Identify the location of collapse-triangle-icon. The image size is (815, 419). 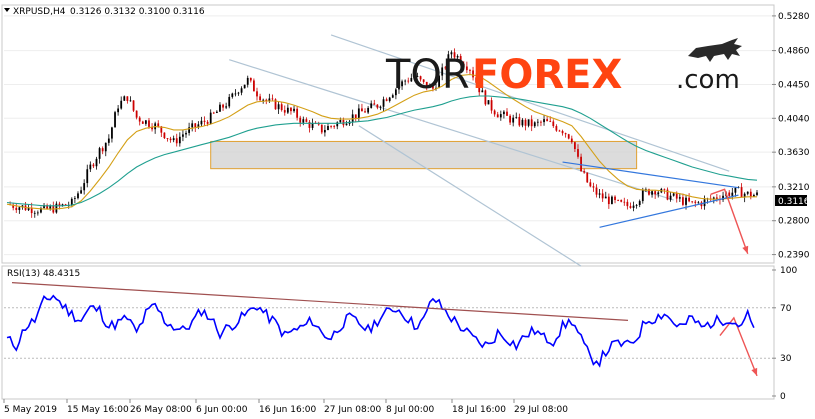
(7, 10).